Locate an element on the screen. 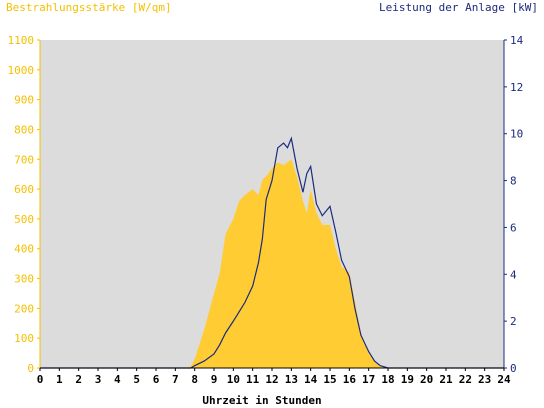 This screenshot has width=544, height=408. right-axis-title: Leistung der Anlage [kW] is located at coordinates (458, 7).